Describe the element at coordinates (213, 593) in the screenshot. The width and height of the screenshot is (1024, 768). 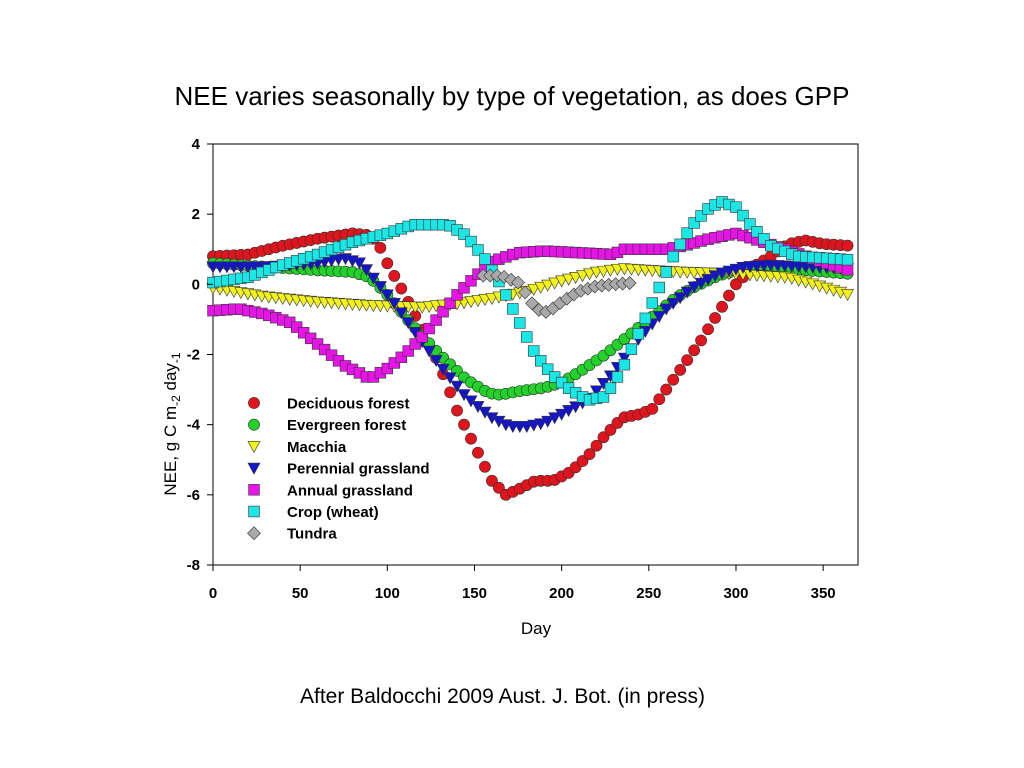
I see `x-tick-label: 0` at that location.